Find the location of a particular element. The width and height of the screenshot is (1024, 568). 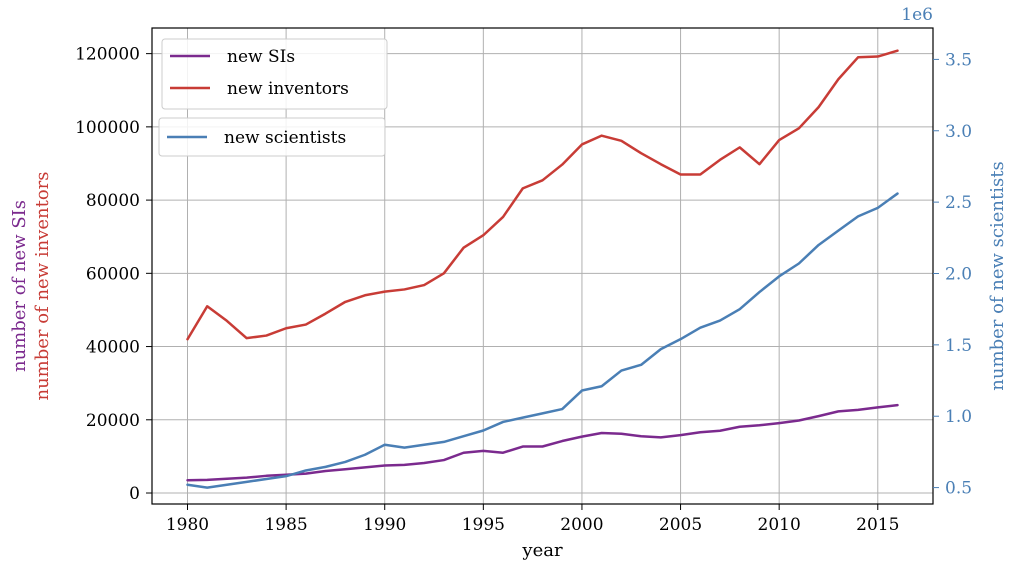

left-y-tick-label: 60000 is located at coordinates (113, 274).